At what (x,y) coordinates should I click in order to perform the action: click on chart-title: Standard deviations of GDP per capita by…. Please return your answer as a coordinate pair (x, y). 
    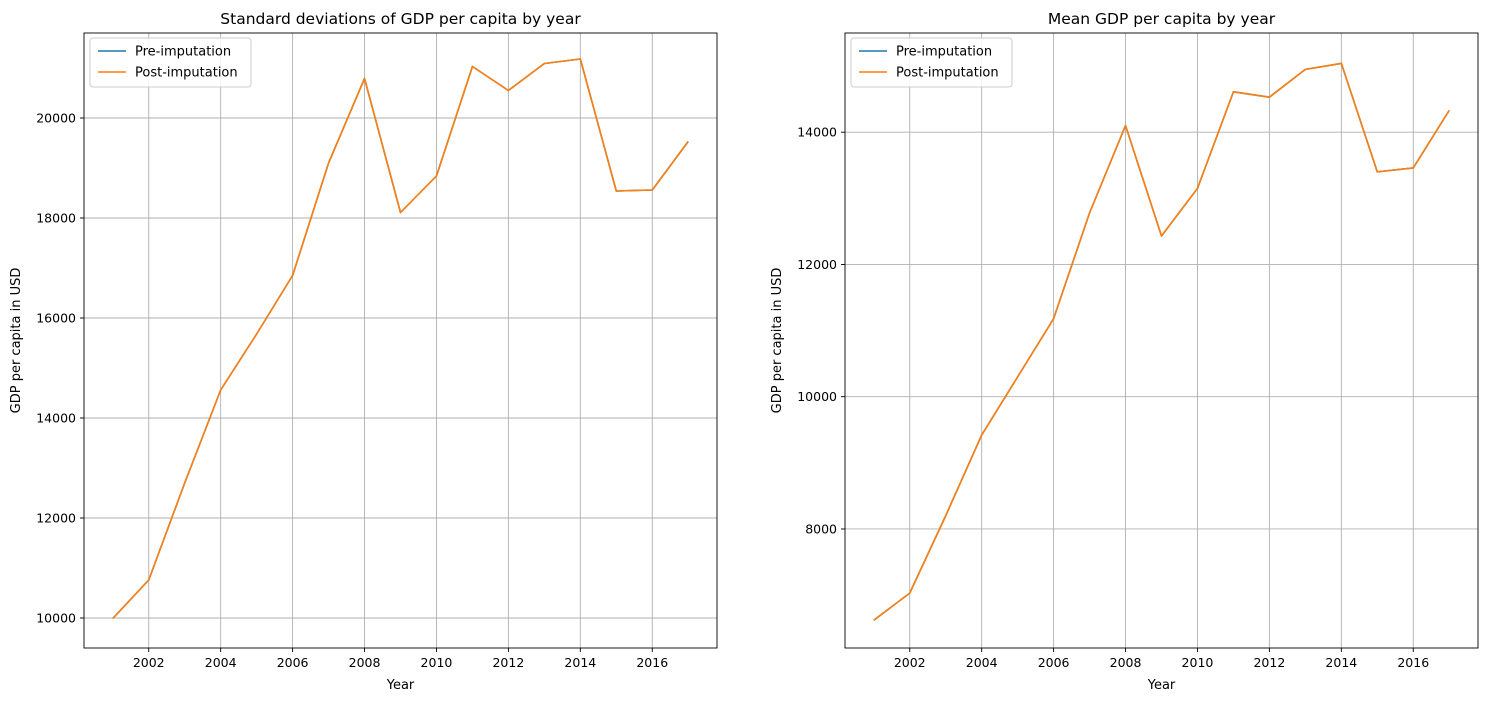
    Looking at the image, I should click on (400, 19).